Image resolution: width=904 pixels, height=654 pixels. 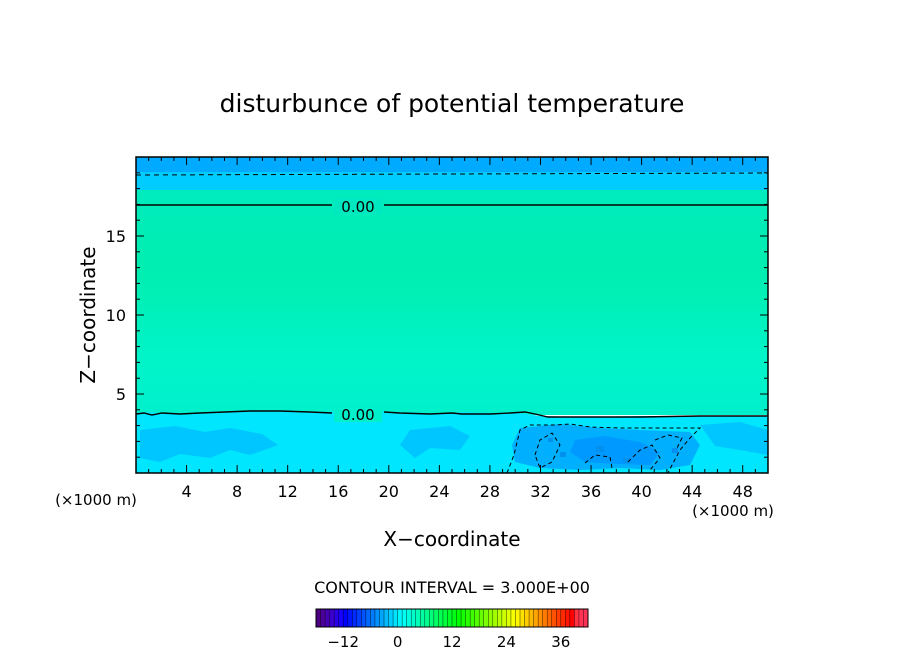 What do you see at coordinates (357, 415) in the screenshot?
I see `contour-label-lower: 0.00` at bounding box center [357, 415].